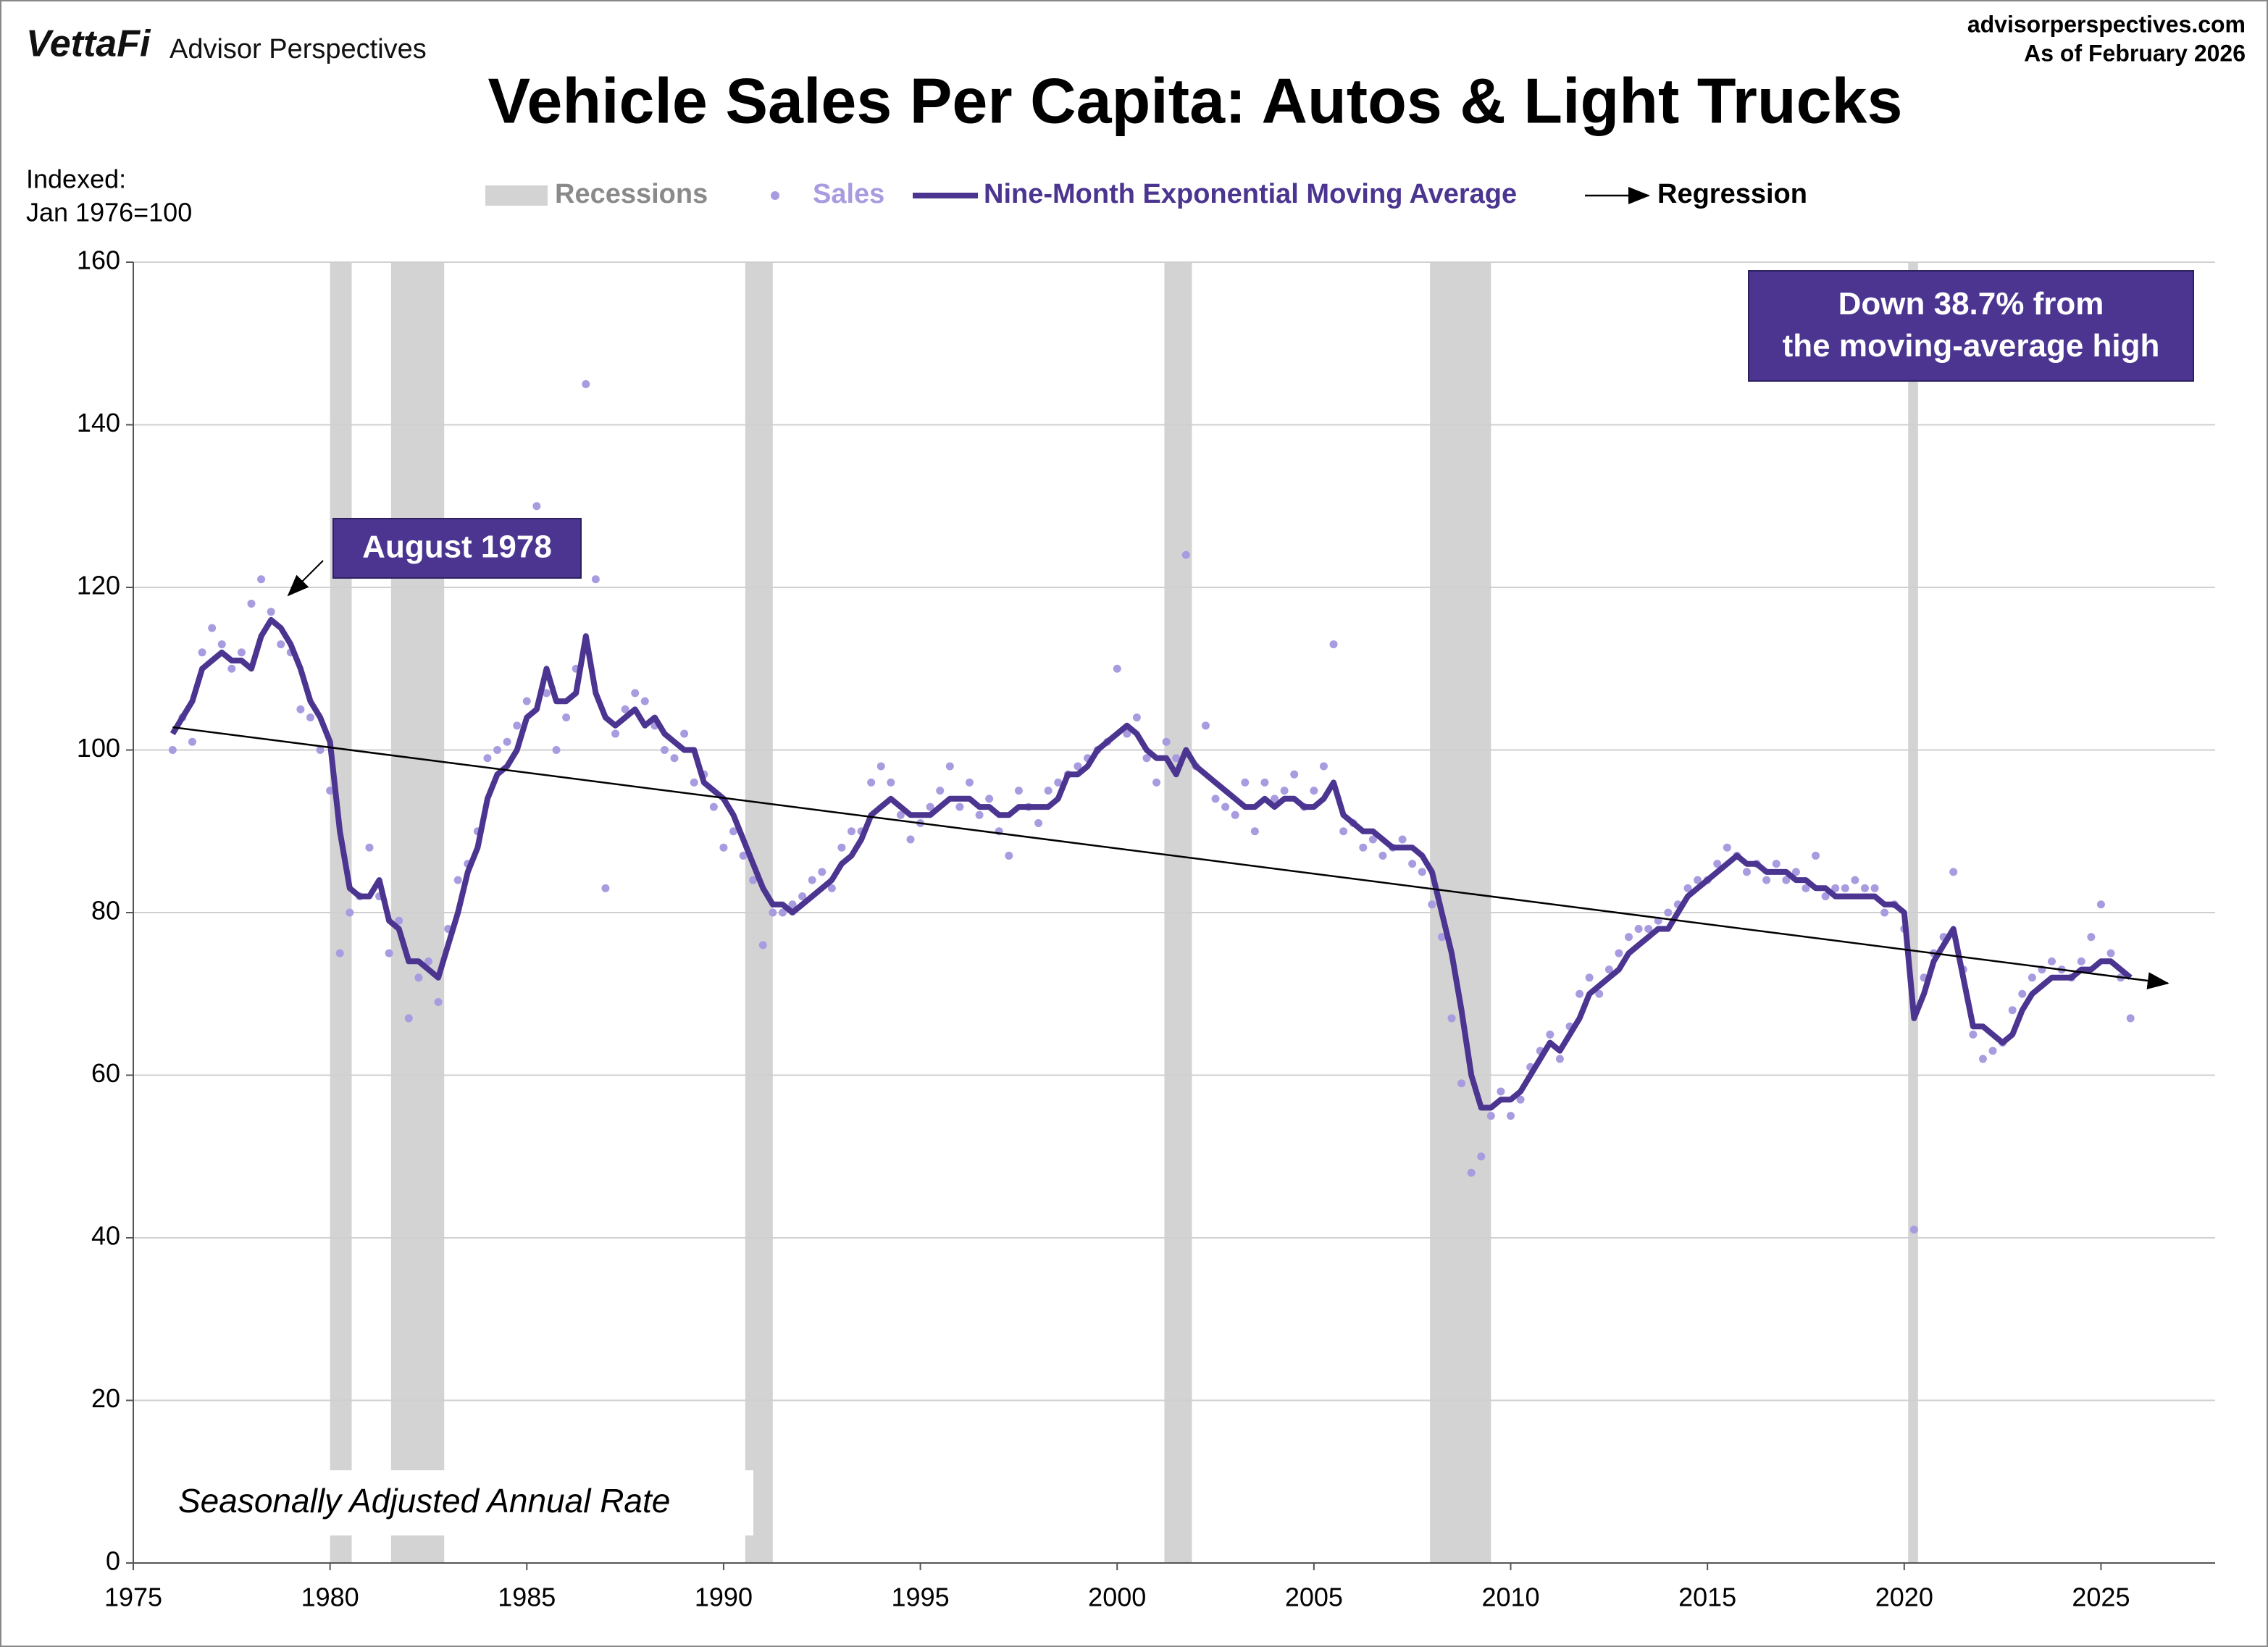 The image size is (2268, 1647). I want to click on brand: VettaFi, so click(89, 44).